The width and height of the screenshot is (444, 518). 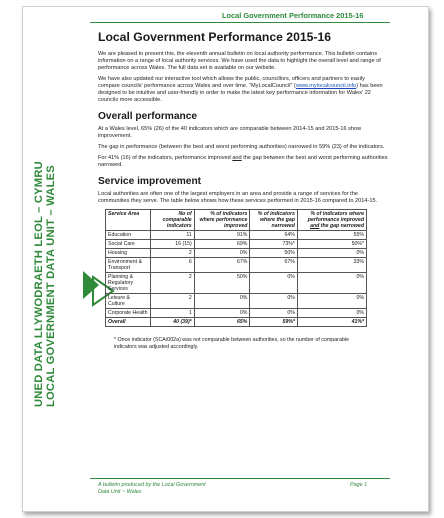 I want to click on col-header-gap-narrowed: % of indicators where the gap narrowed, so click(x=273, y=220).